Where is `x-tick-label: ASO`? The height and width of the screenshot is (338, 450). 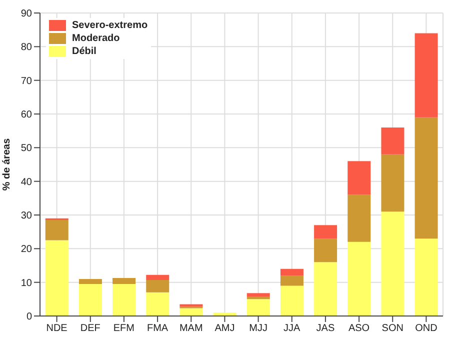
x-tick-label: ASO is located at coordinates (359, 328).